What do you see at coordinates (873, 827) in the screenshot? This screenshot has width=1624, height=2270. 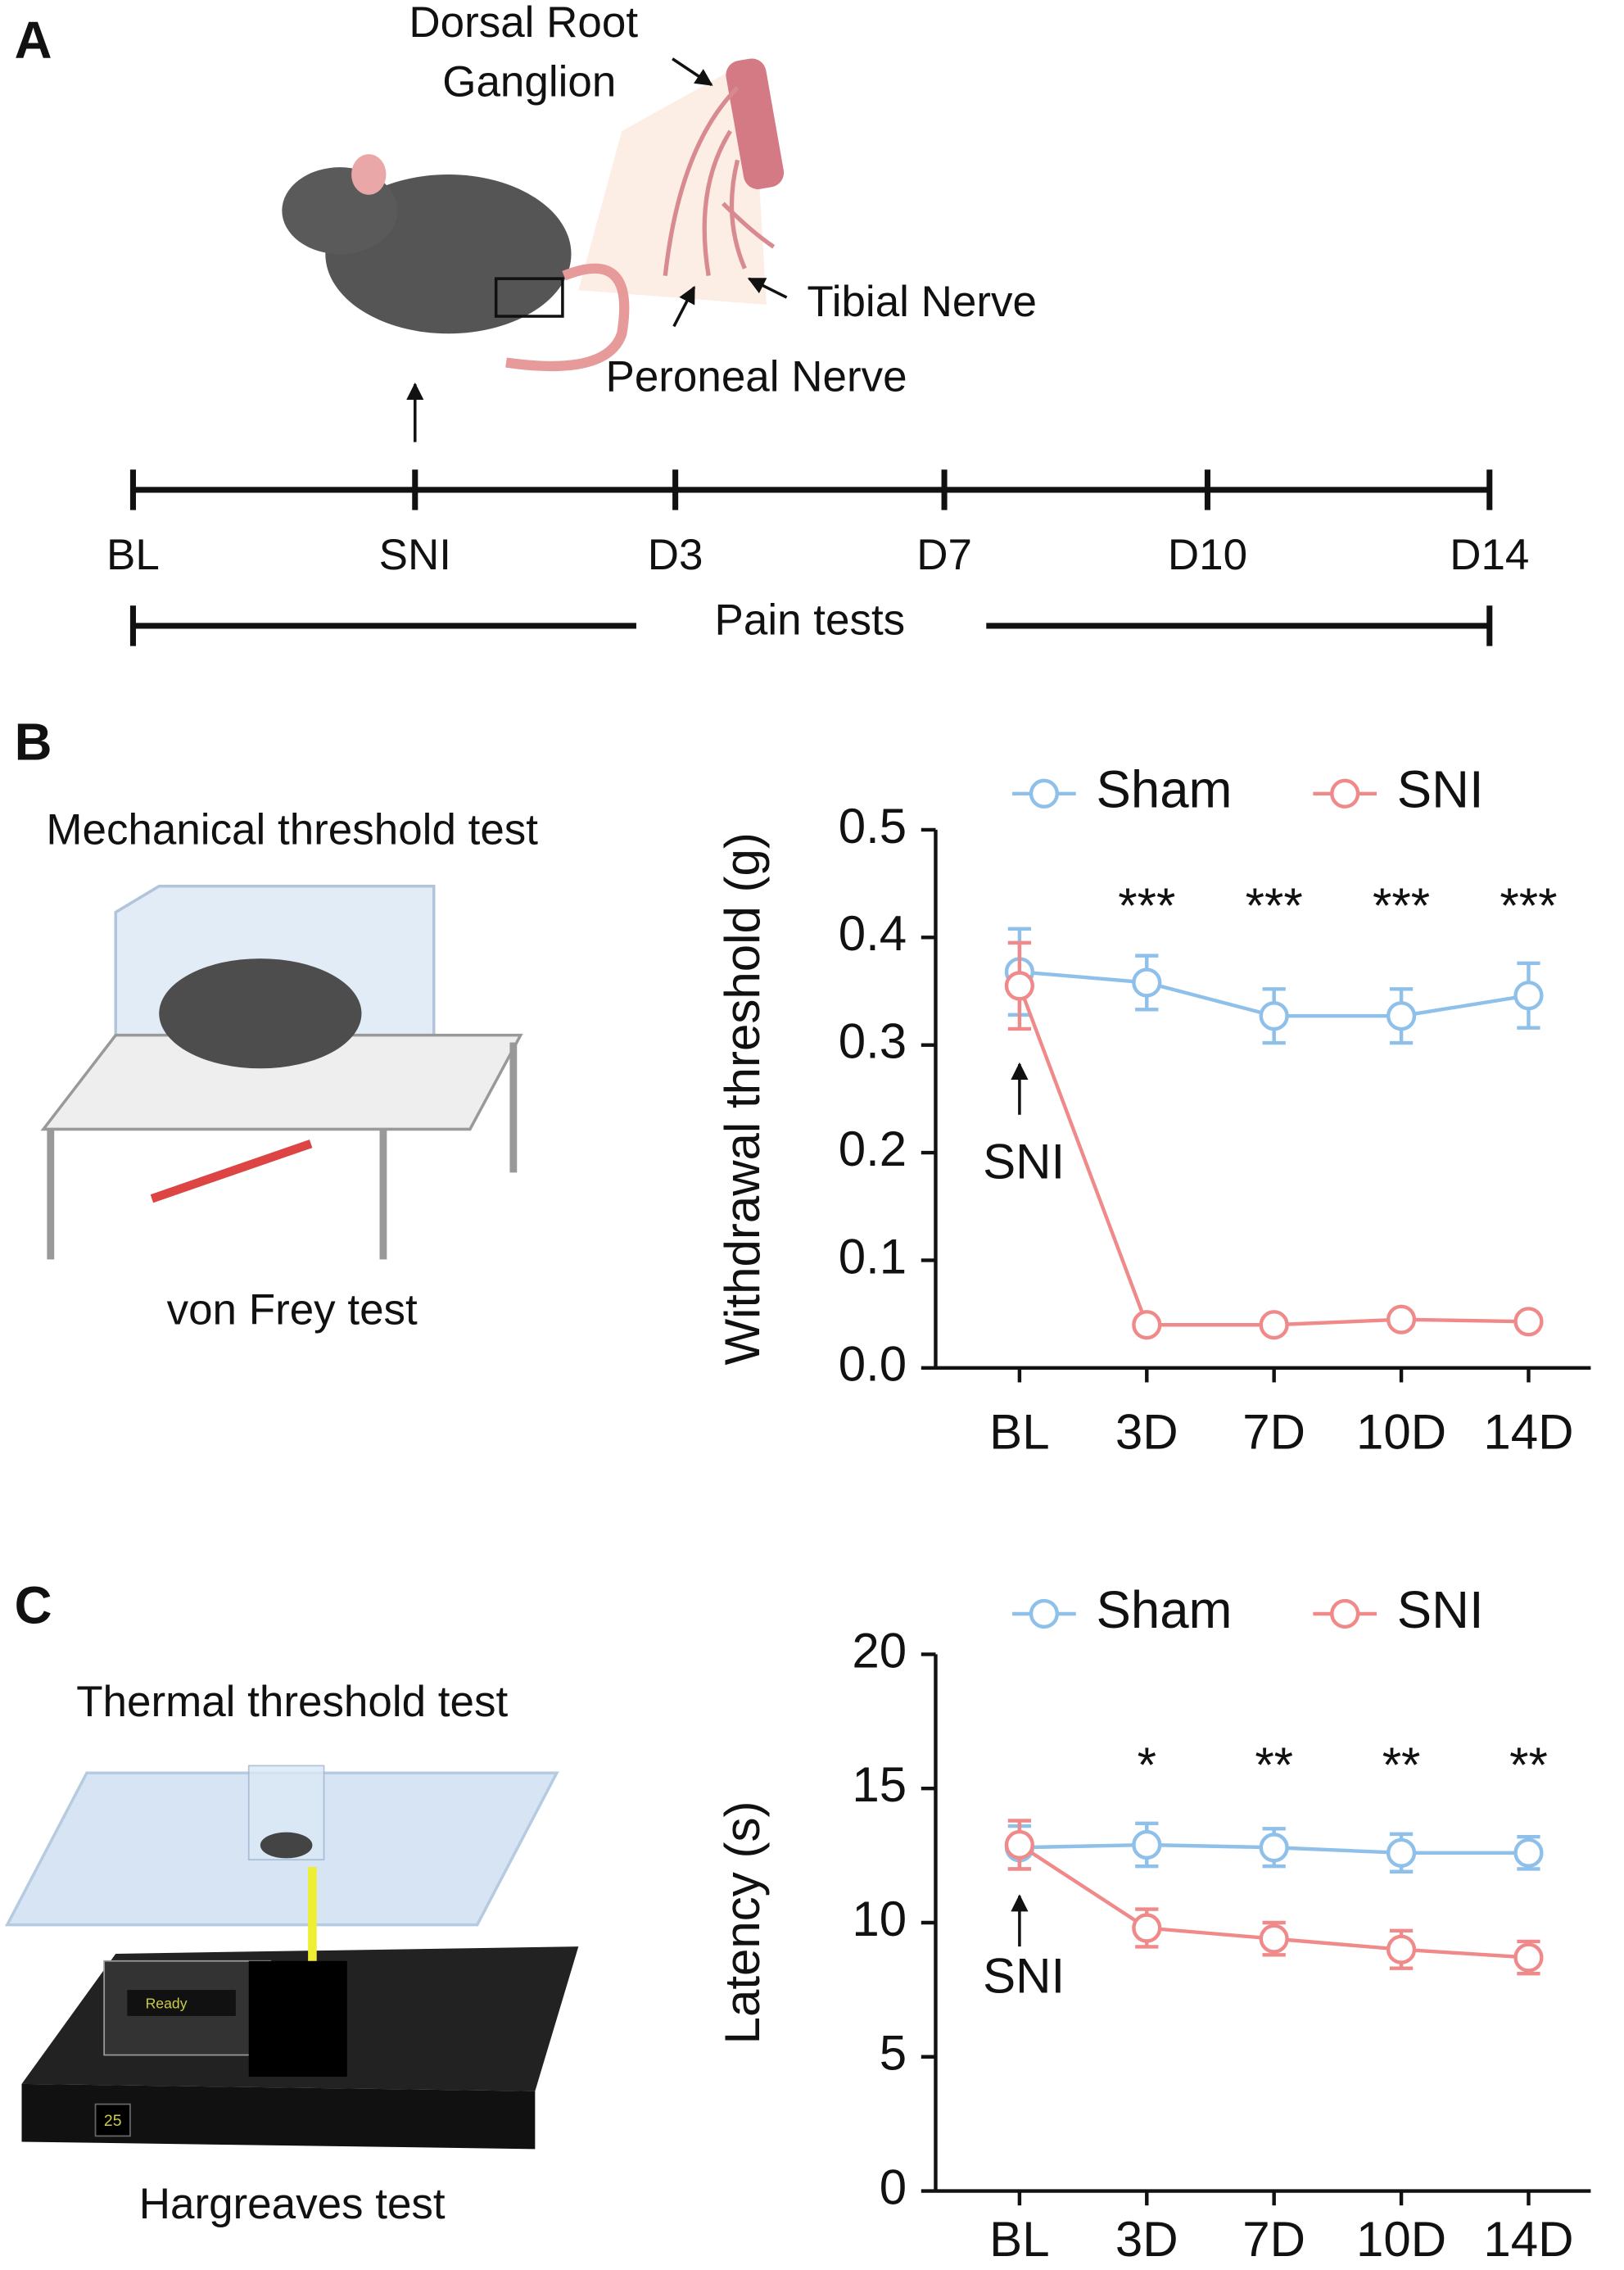 I see `y-tick-label: 0.5` at bounding box center [873, 827].